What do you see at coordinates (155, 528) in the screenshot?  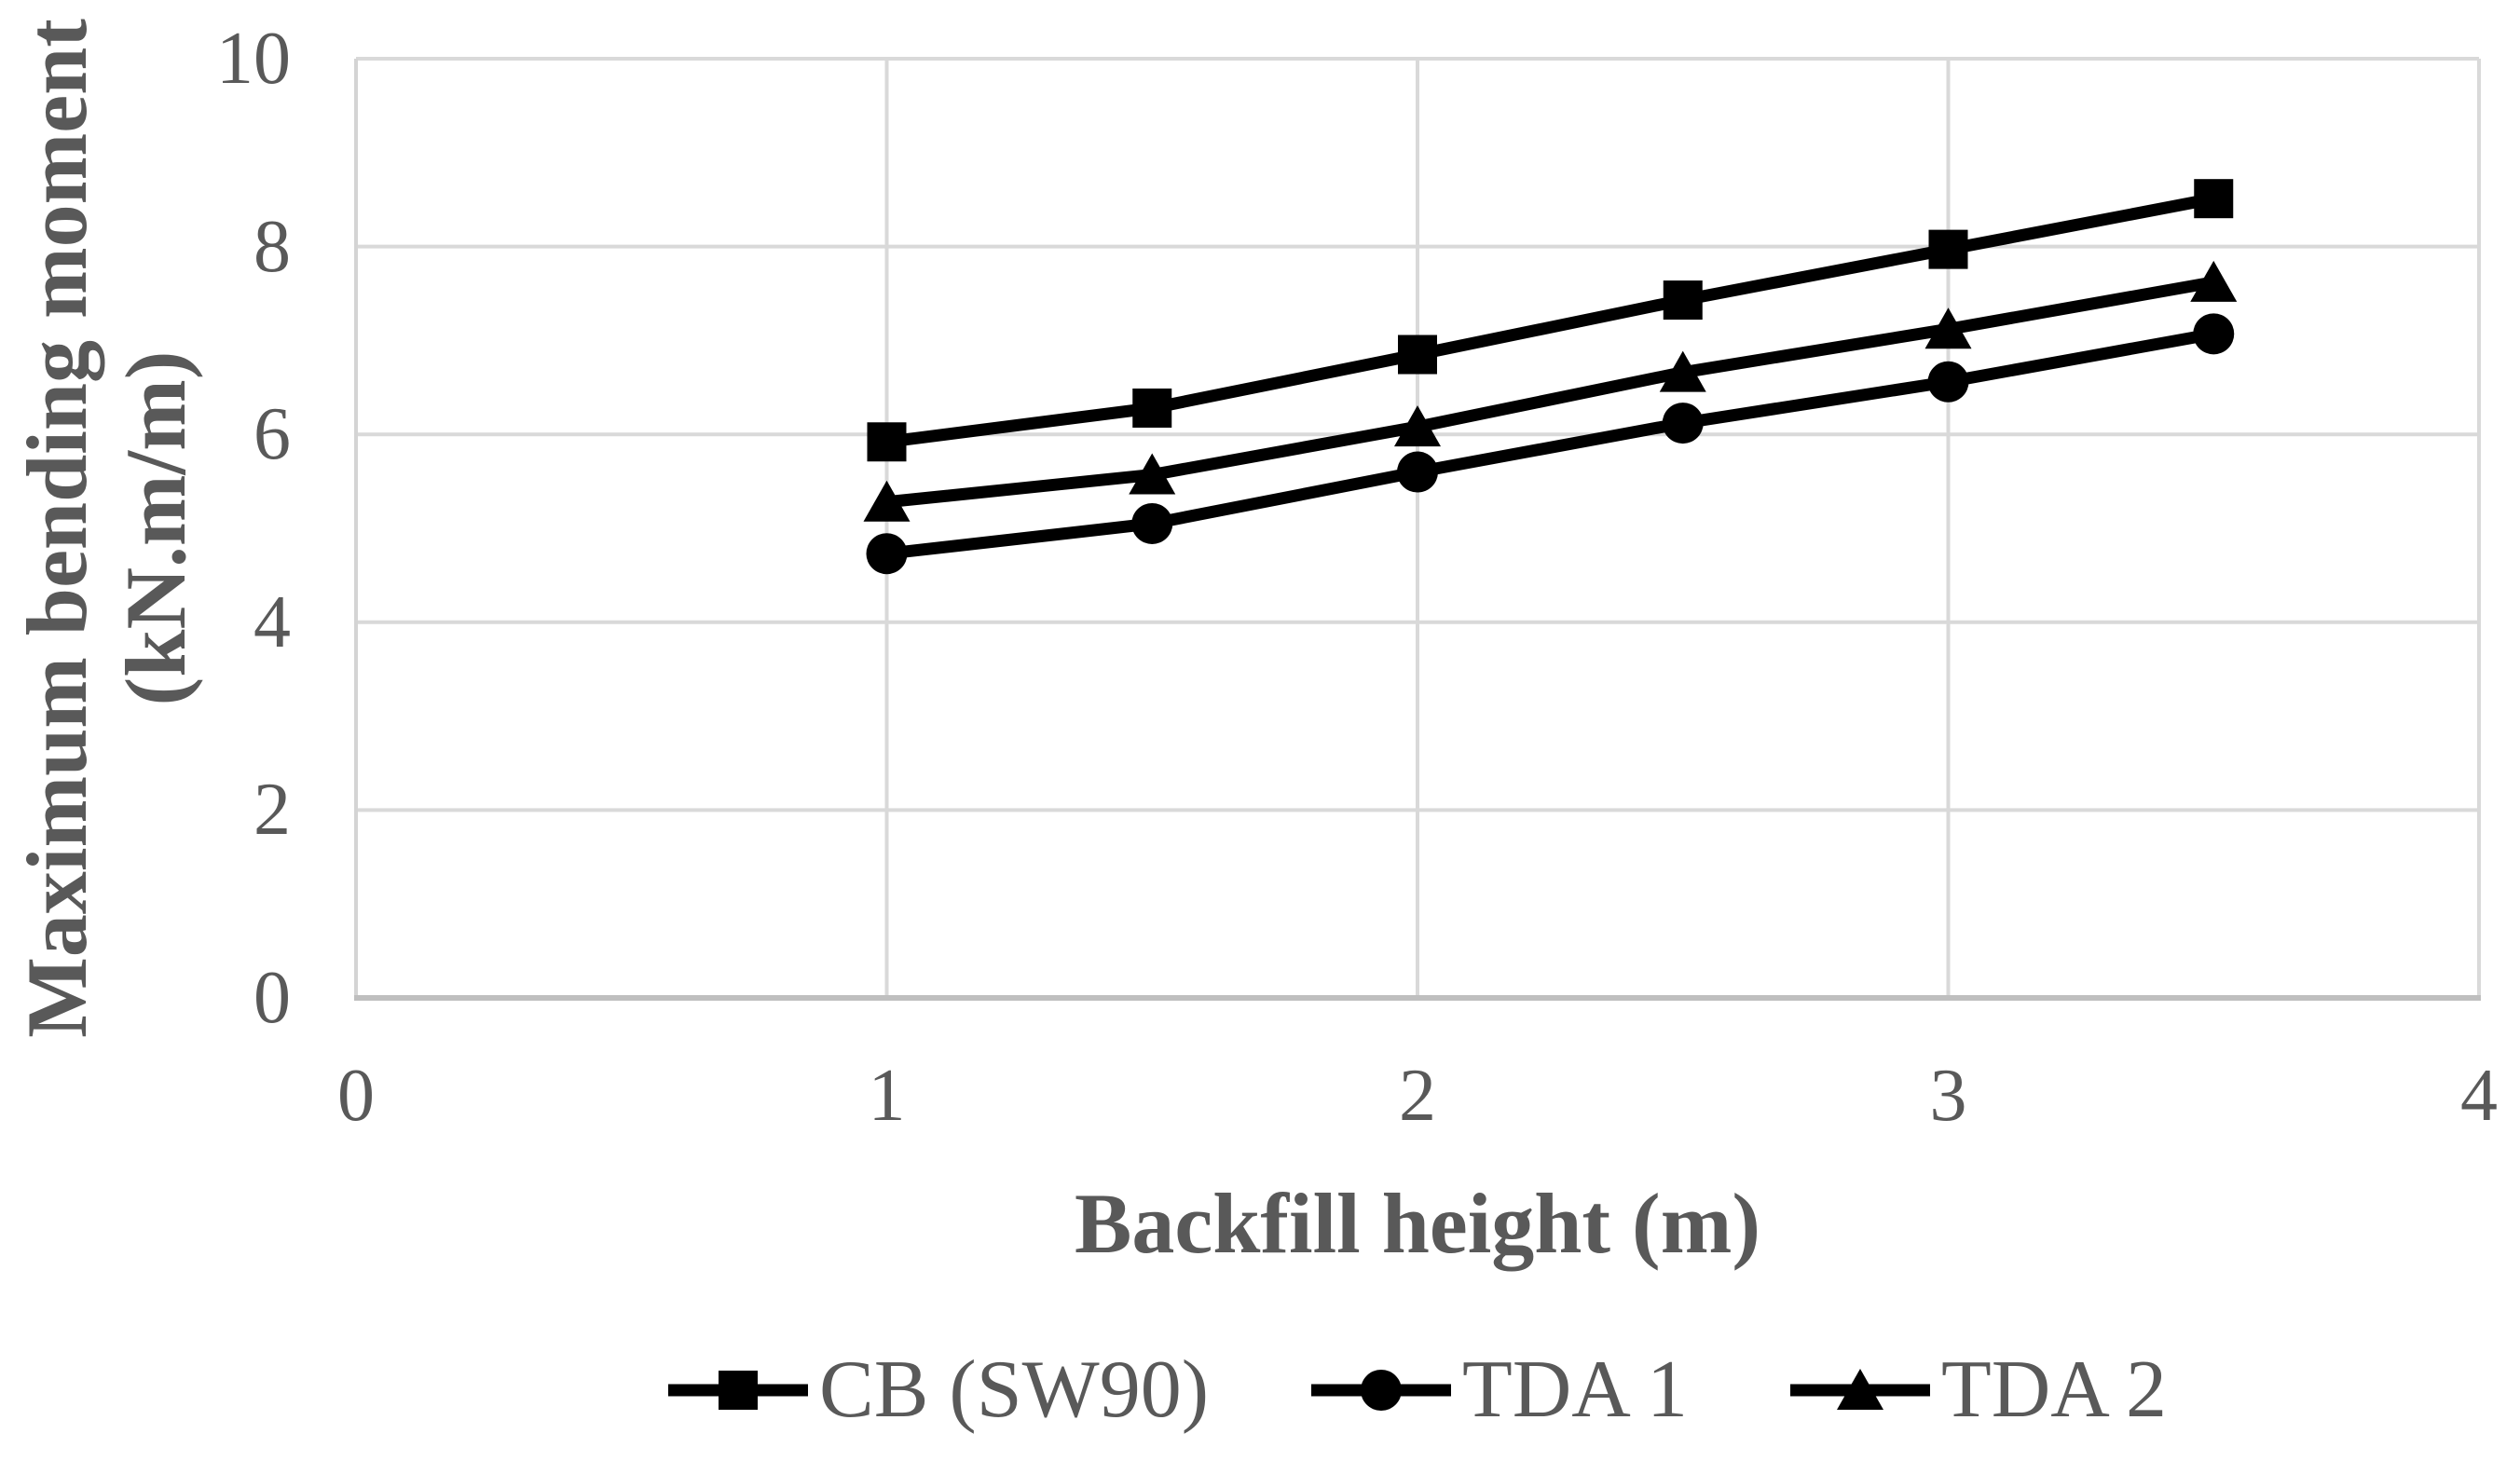 I see `y-axis-title-line2: (kN.m/m)` at bounding box center [155, 528].